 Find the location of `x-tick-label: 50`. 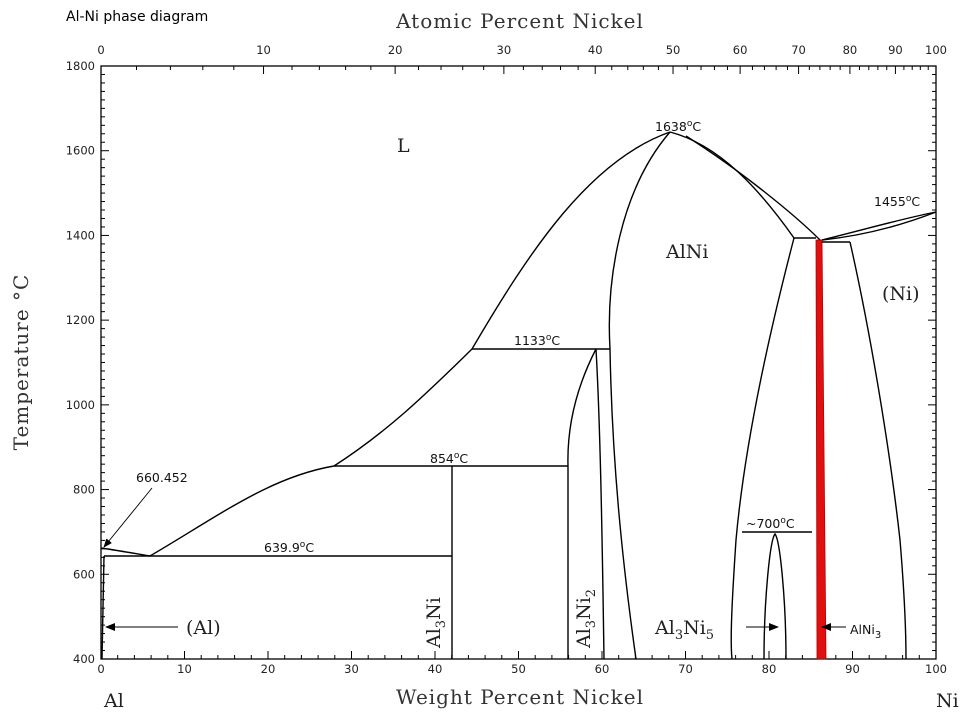

x-tick-label: 50 is located at coordinates (518, 669).